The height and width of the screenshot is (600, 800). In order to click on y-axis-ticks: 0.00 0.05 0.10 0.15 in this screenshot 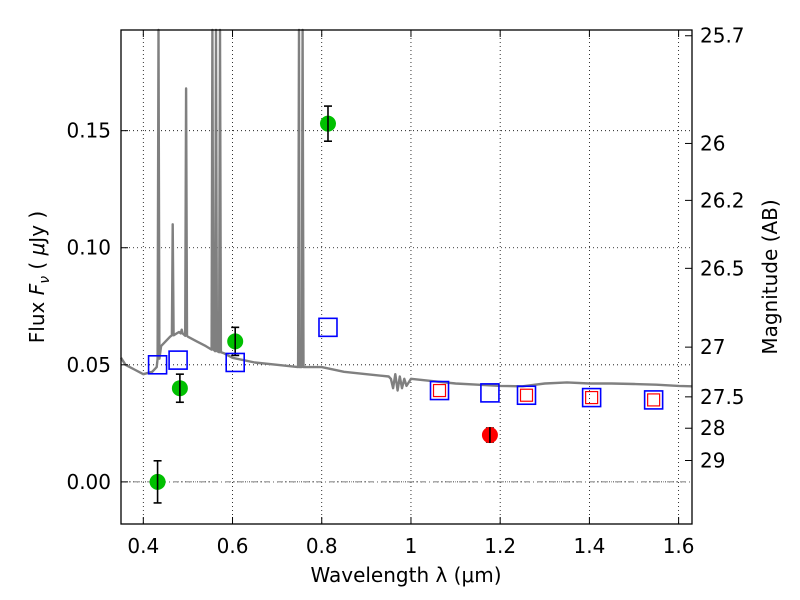, I will do `click(97, 306)`.